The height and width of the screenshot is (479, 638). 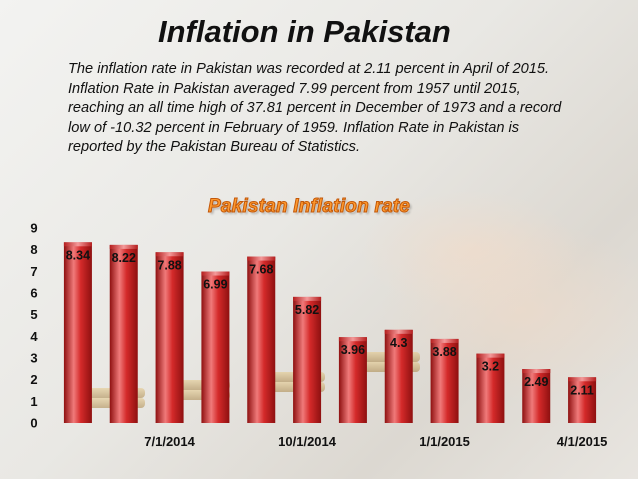 What do you see at coordinates (261, 270) in the screenshot?
I see `data-label: 7.68` at bounding box center [261, 270].